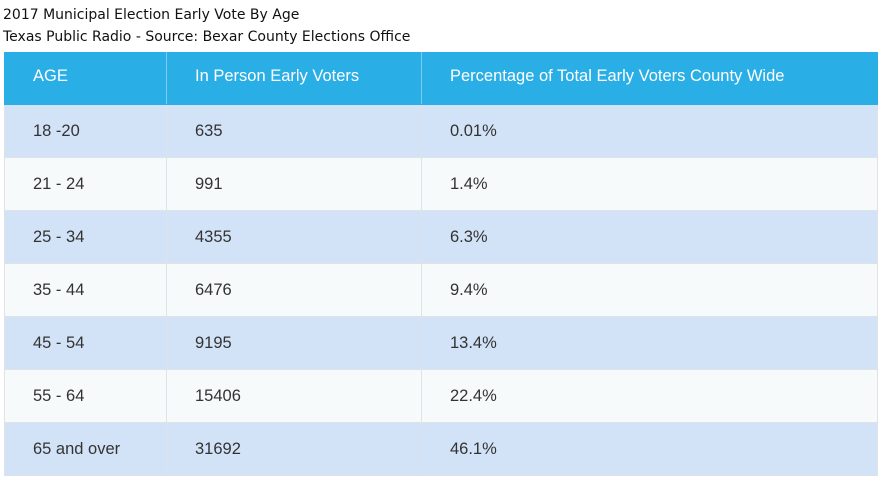  What do you see at coordinates (294, 343) in the screenshot?
I see `voters-cell: 9195` at bounding box center [294, 343].